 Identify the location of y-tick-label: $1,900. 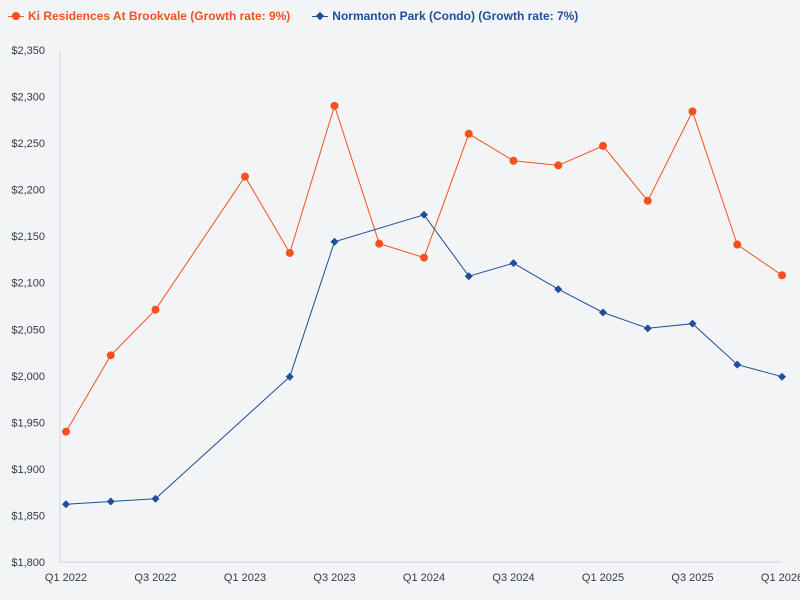
(28, 470).